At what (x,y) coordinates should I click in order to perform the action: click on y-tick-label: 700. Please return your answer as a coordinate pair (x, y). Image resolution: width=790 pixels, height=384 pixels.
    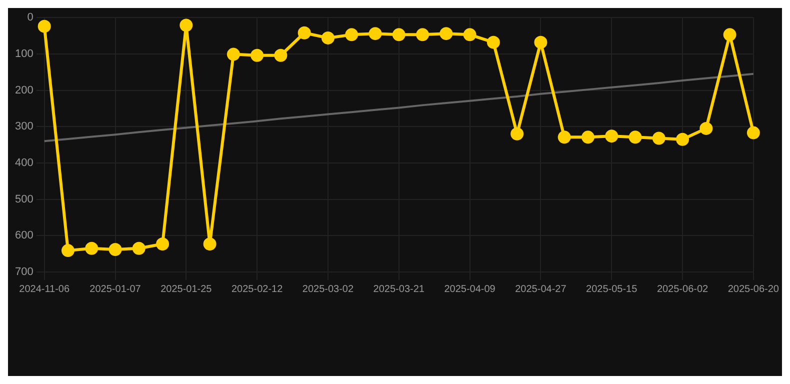
    Looking at the image, I should click on (24, 272).